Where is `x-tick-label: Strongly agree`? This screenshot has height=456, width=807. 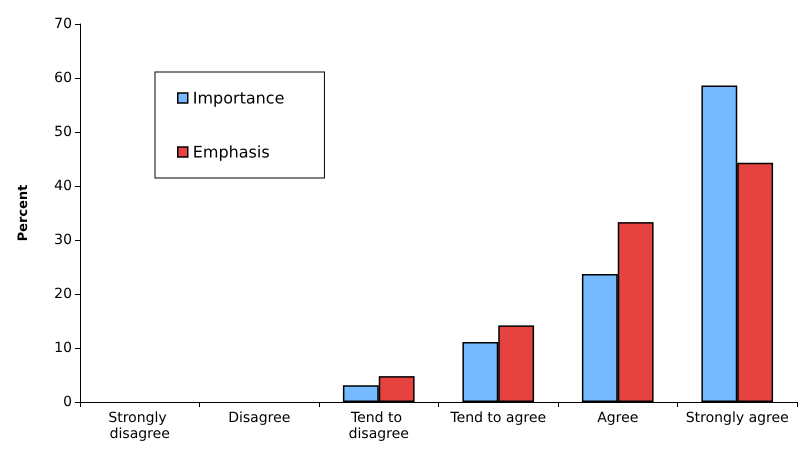 x-tick-label: Strongly agree is located at coordinates (737, 418).